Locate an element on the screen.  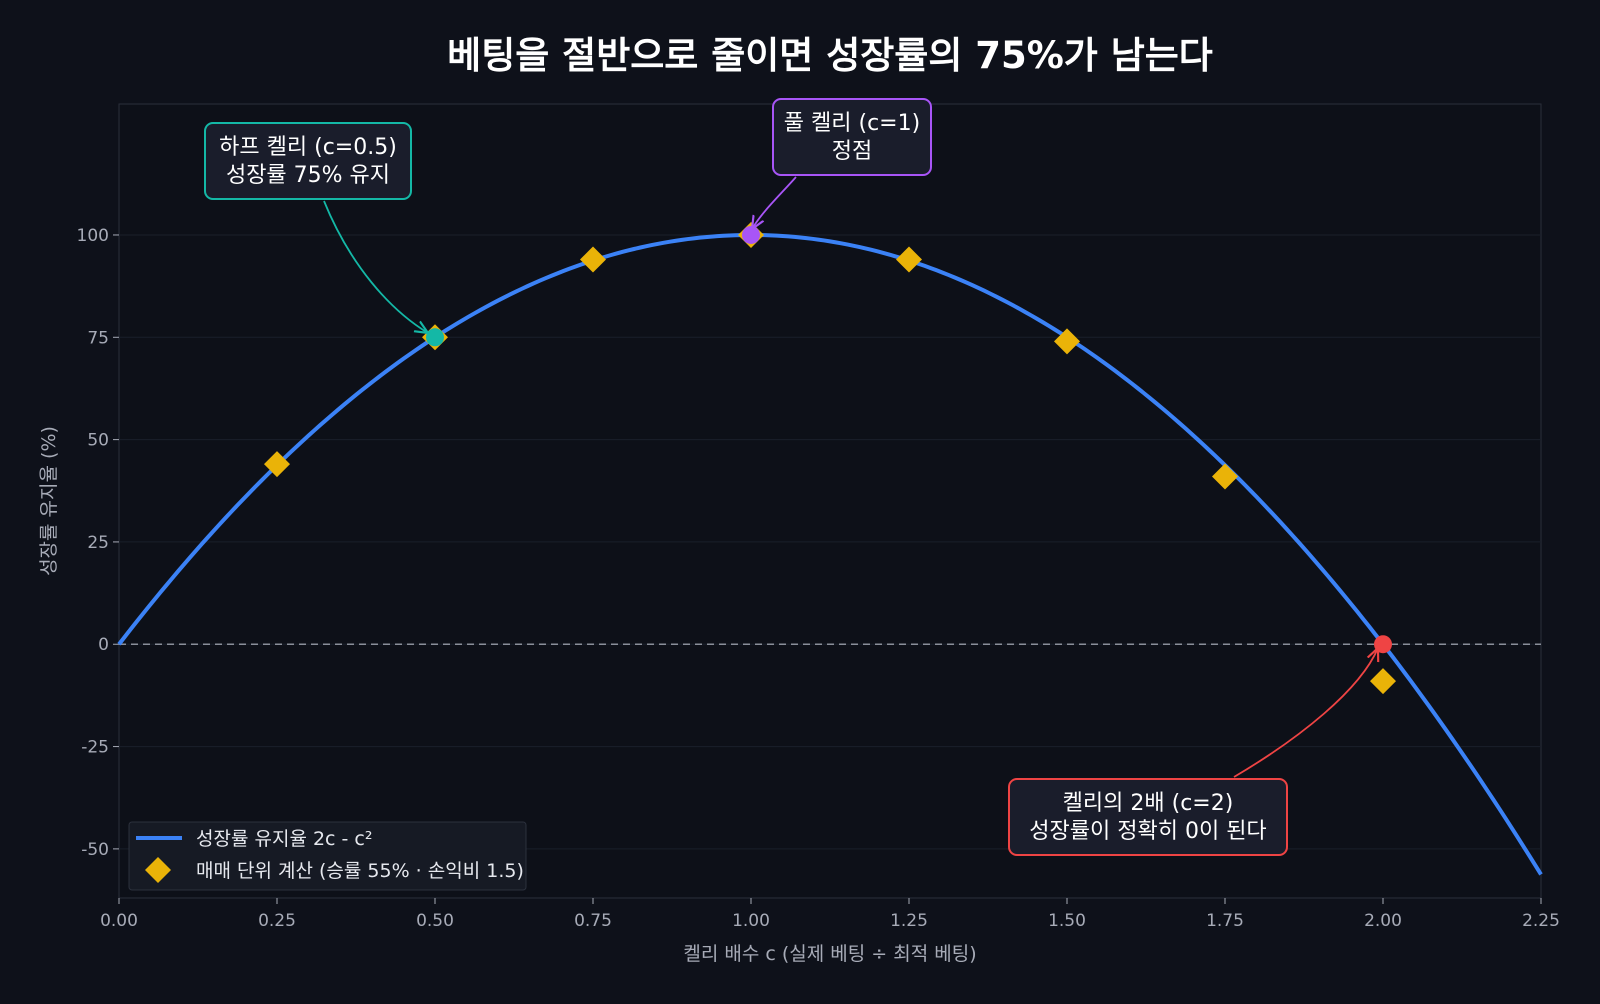
y-tick-layer: -50 -25 0 25 50 75 100 is located at coordinates (98, 543).